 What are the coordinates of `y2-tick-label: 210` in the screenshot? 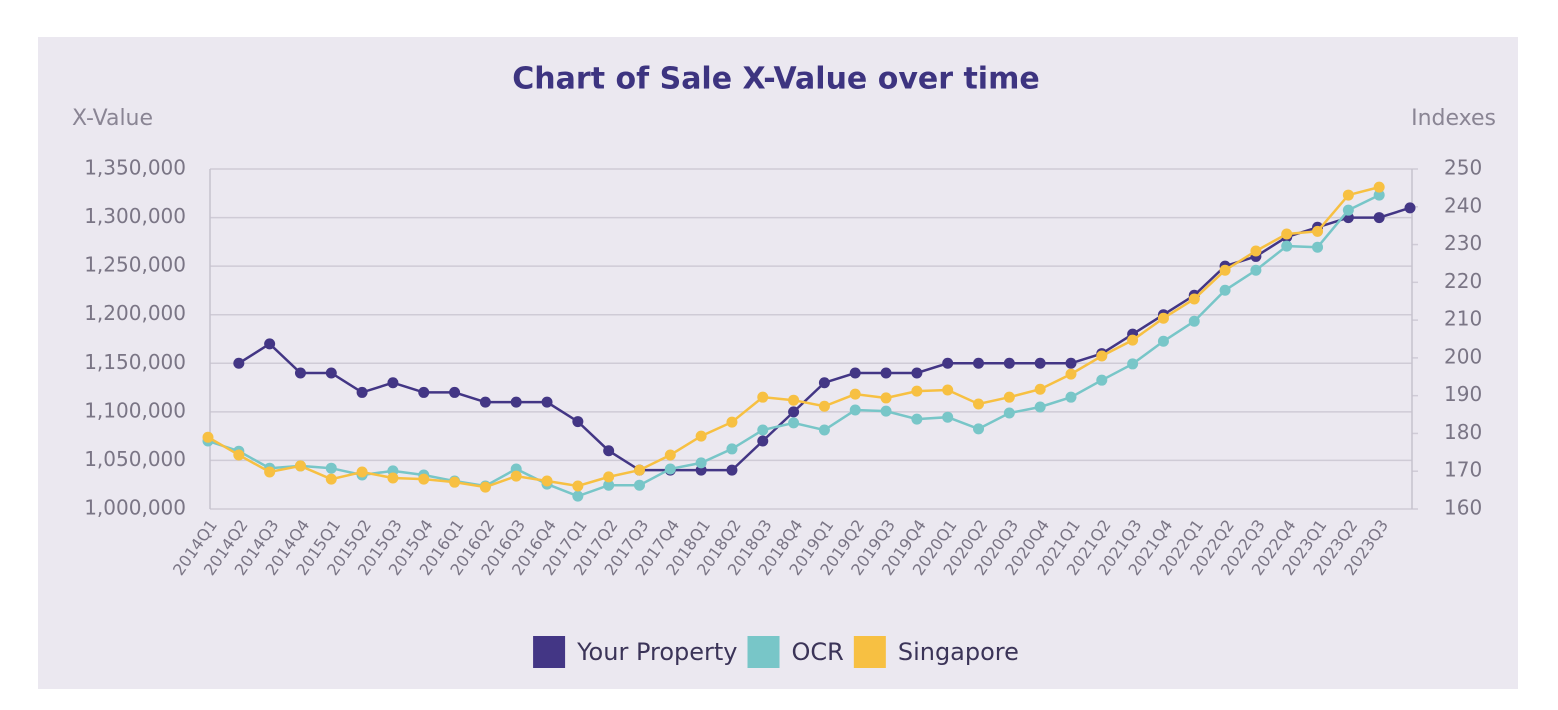 It's located at (1463, 319).